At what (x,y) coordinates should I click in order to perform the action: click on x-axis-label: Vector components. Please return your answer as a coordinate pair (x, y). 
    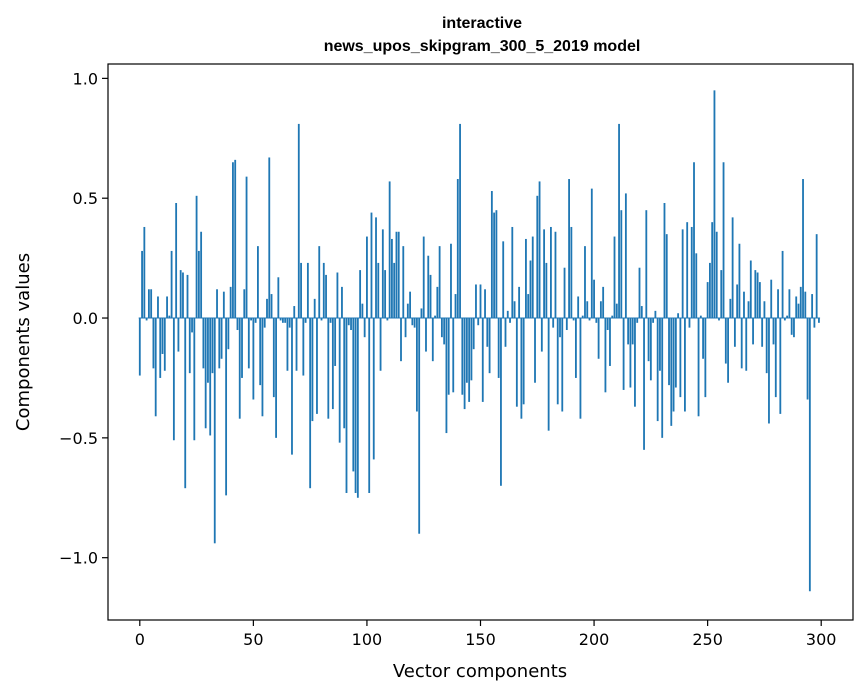
    Looking at the image, I should click on (480, 671).